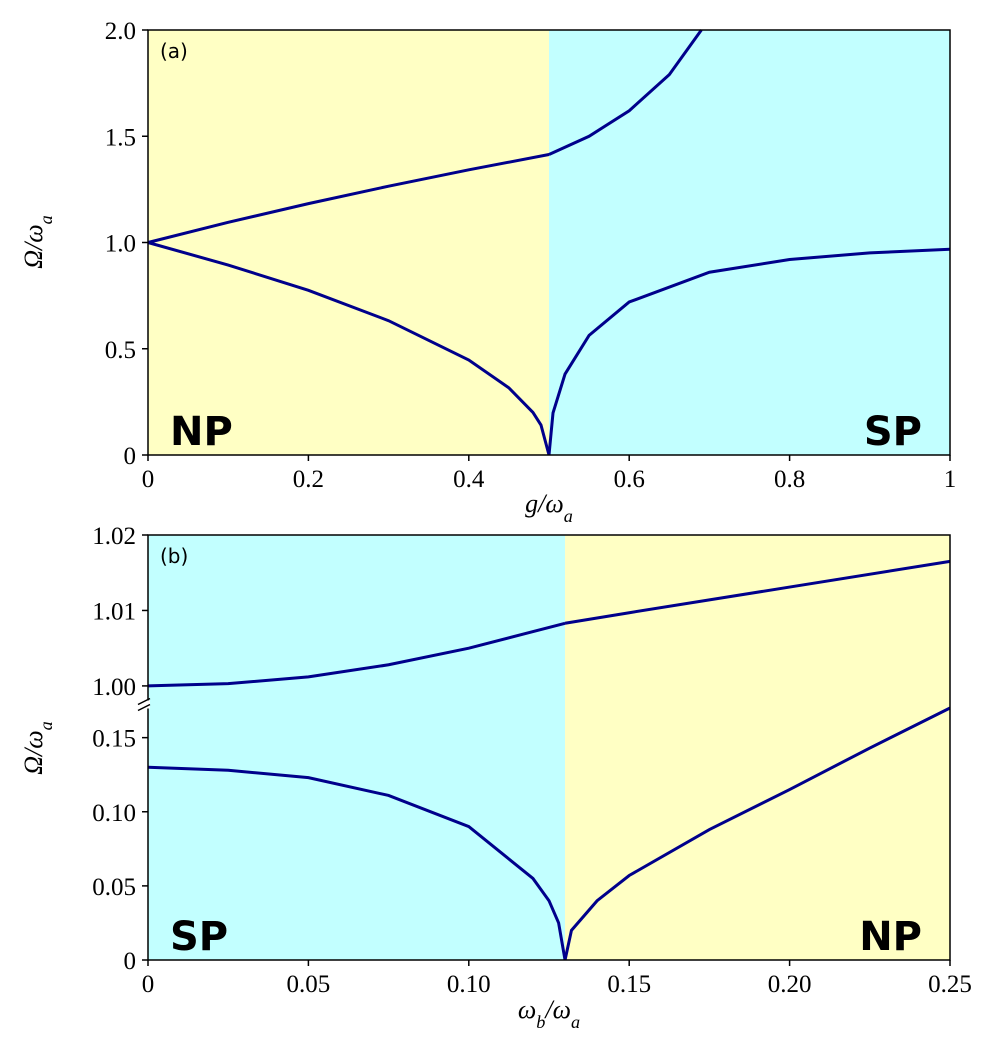  What do you see at coordinates (114, 687) in the screenshot?
I see `y-tick-label: 1.00` at bounding box center [114, 687].